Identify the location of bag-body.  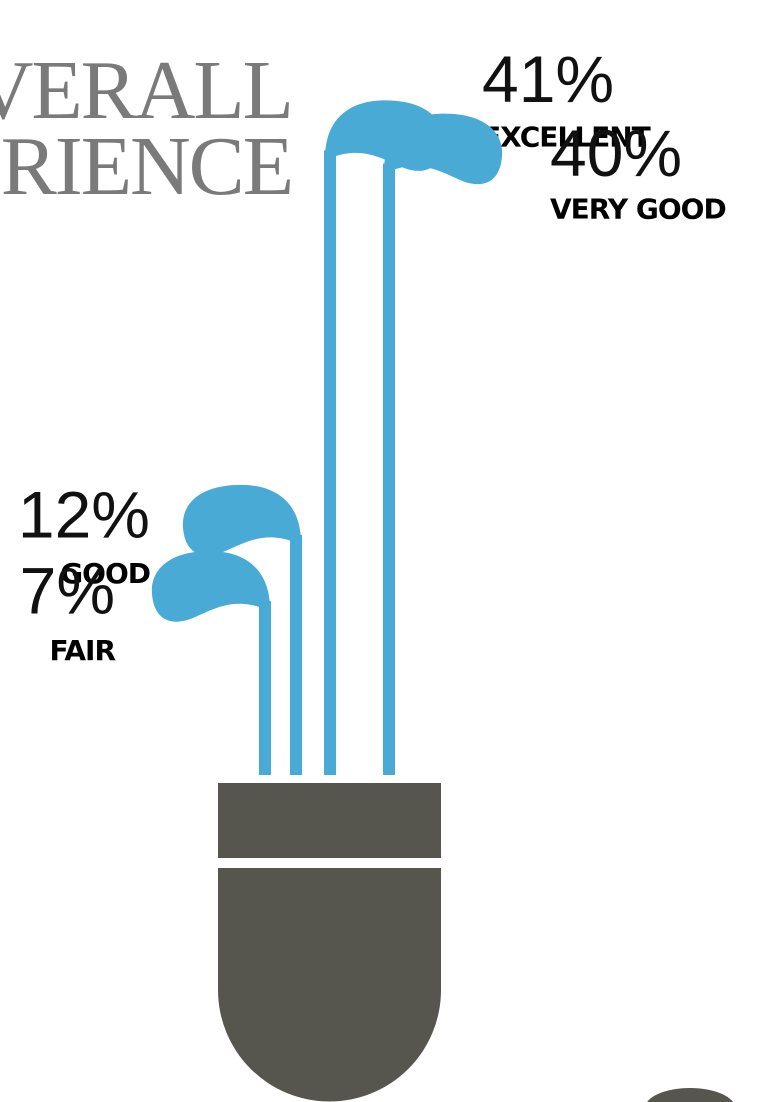
(329, 985).